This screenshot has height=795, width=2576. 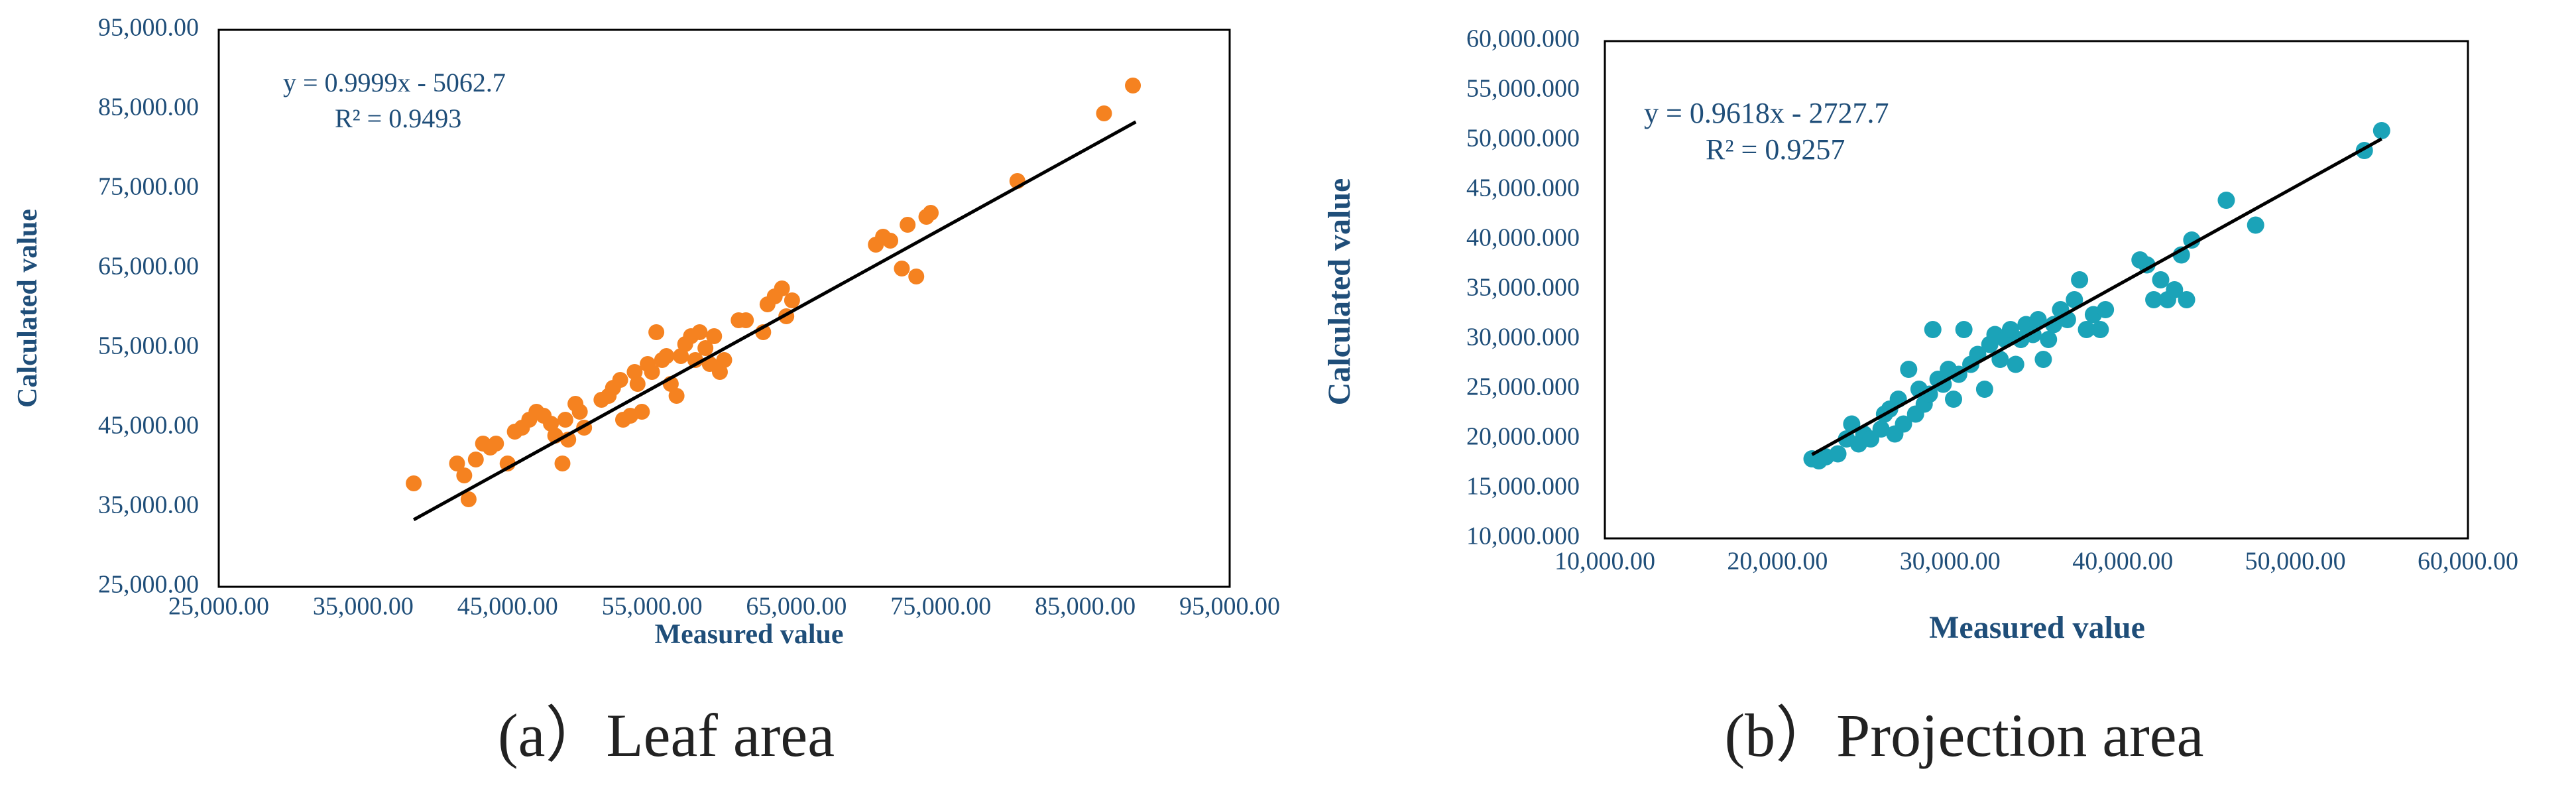 What do you see at coordinates (508, 606) in the screenshot?
I see `x-tick-label: 45,000.00` at bounding box center [508, 606].